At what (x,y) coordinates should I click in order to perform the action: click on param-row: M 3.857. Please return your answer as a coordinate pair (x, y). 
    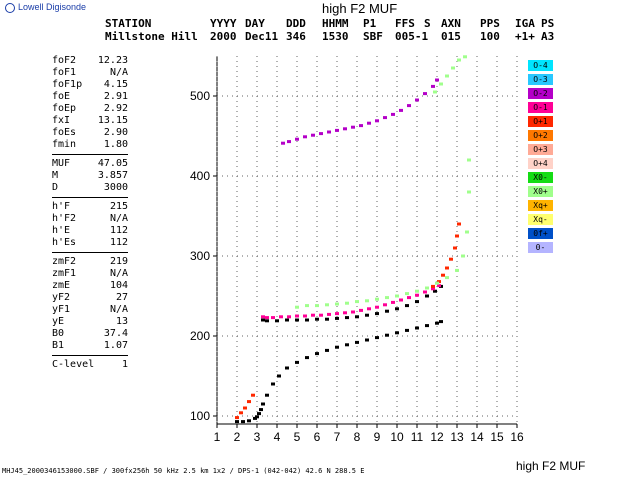
    Looking at the image, I should click on (90, 176).